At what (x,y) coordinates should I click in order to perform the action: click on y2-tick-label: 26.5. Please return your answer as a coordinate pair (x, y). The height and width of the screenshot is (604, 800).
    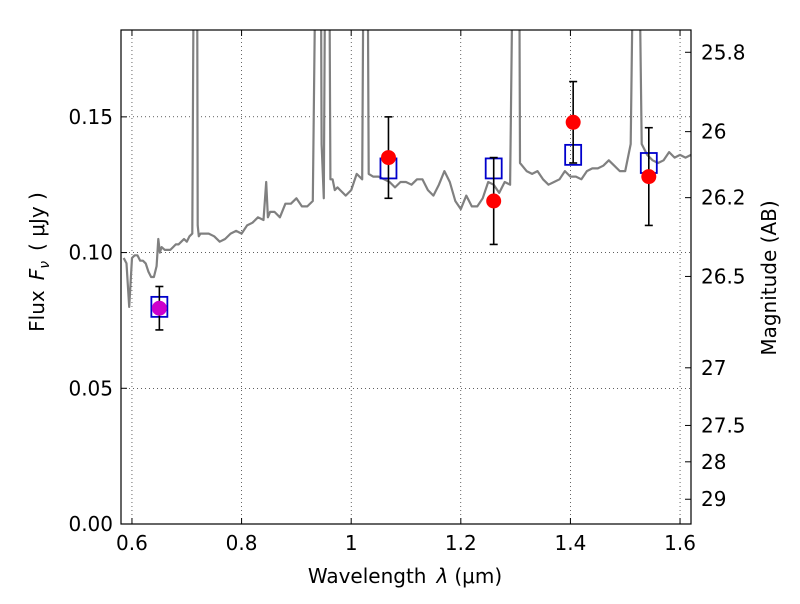
    Looking at the image, I should click on (723, 276).